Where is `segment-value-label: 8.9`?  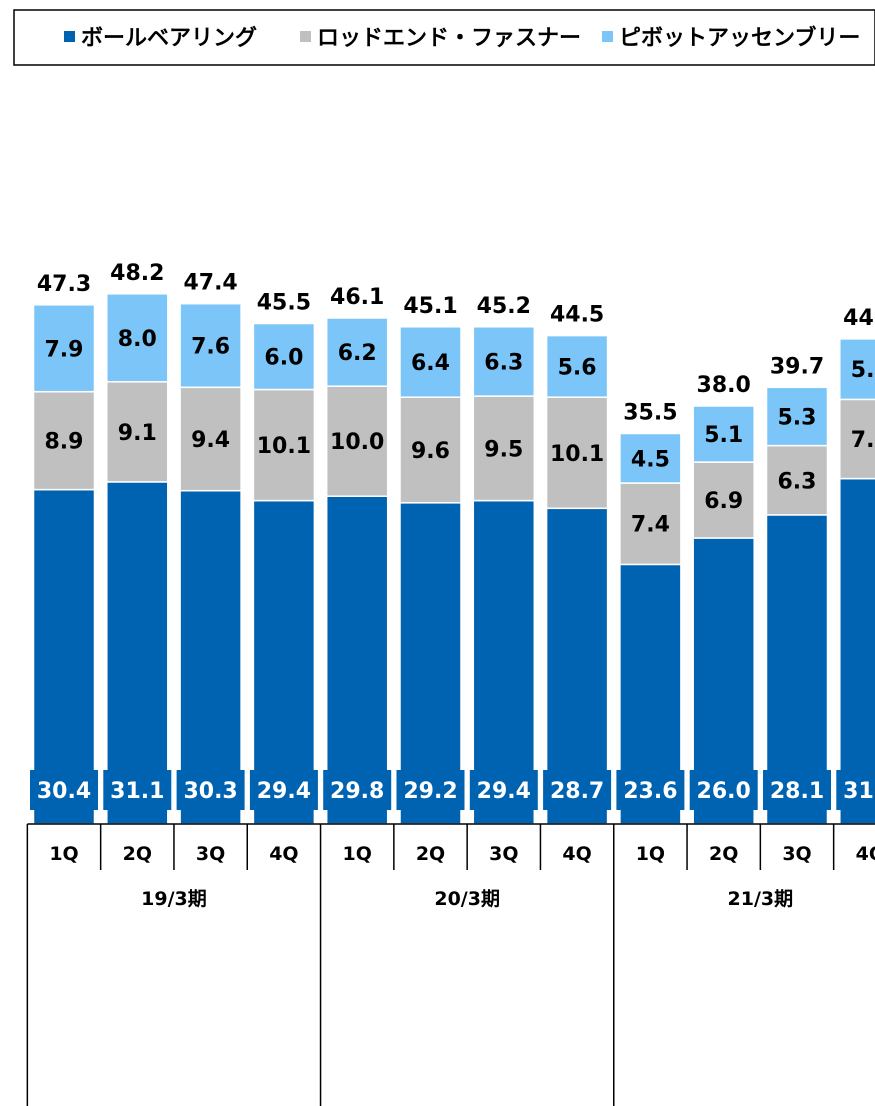 segment-value-label: 8.9 is located at coordinates (64, 442).